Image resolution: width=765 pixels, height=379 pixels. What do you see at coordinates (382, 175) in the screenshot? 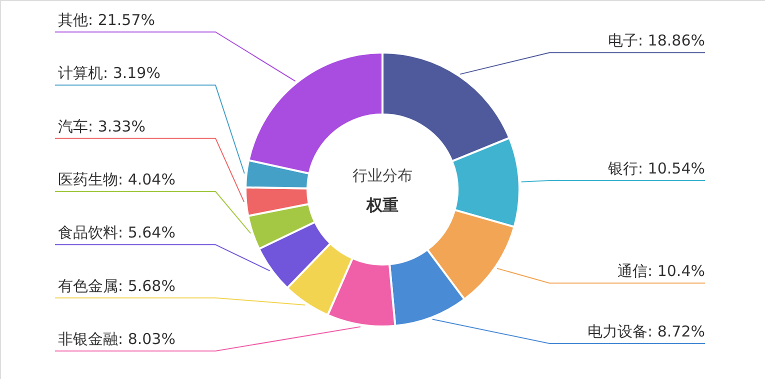
I see `text: 行业分布` at bounding box center [382, 175].